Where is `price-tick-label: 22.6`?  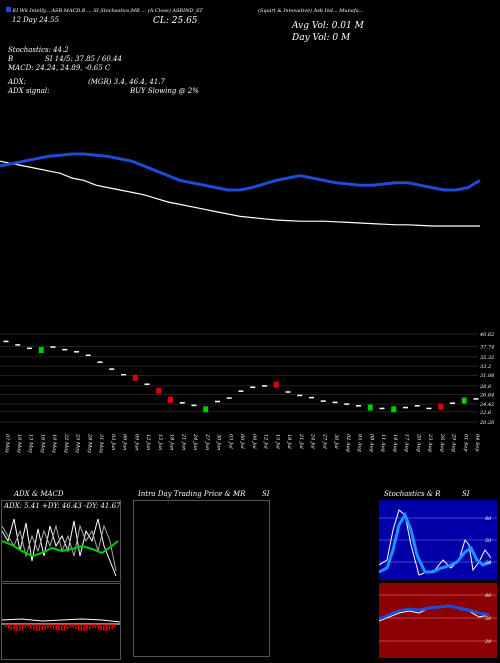
price-tick-label: 22.6 is located at coordinates (485, 413).